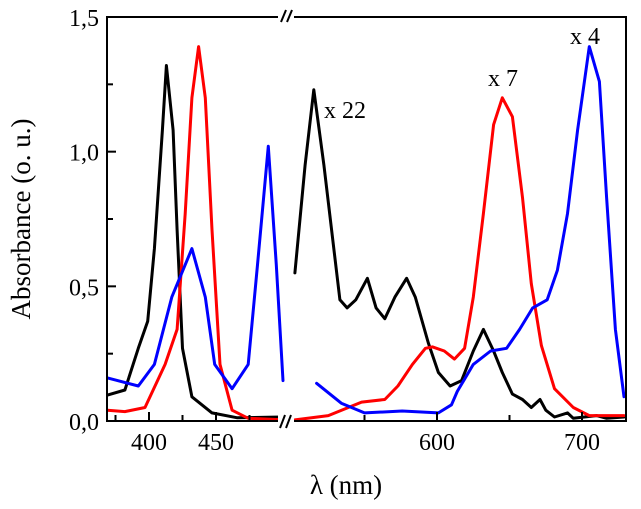 The image size is (641, 509). I want to click on axis-break-bottom, so click(286, 421).